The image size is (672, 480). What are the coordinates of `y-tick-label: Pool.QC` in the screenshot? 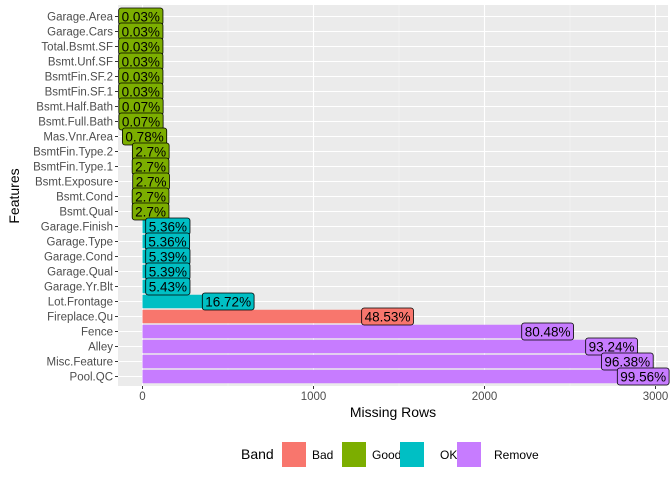 It's located at (91, 378).